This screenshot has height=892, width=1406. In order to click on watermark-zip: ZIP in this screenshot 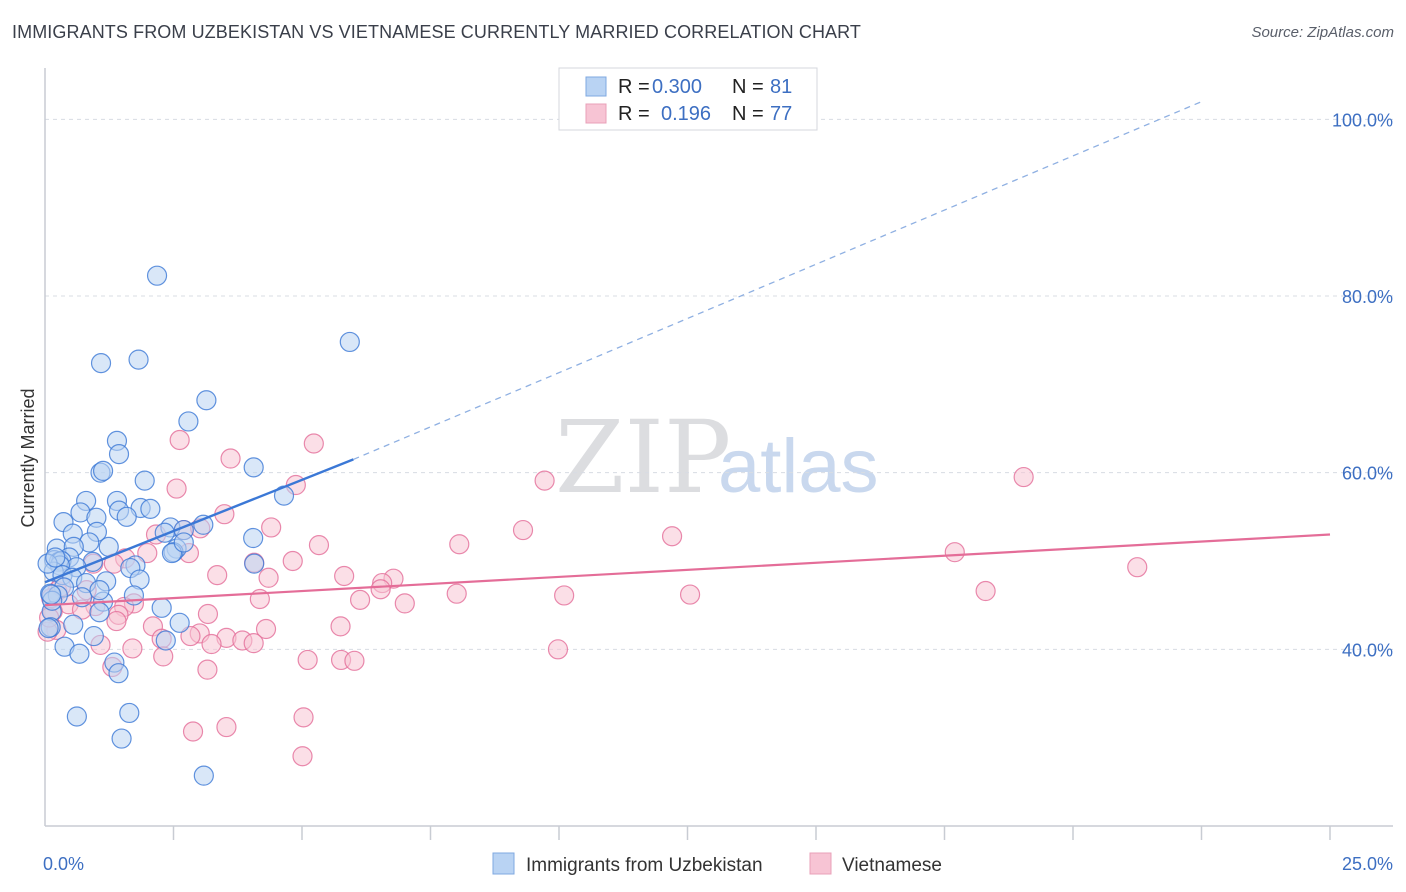, I will do `click(643, 457)`.